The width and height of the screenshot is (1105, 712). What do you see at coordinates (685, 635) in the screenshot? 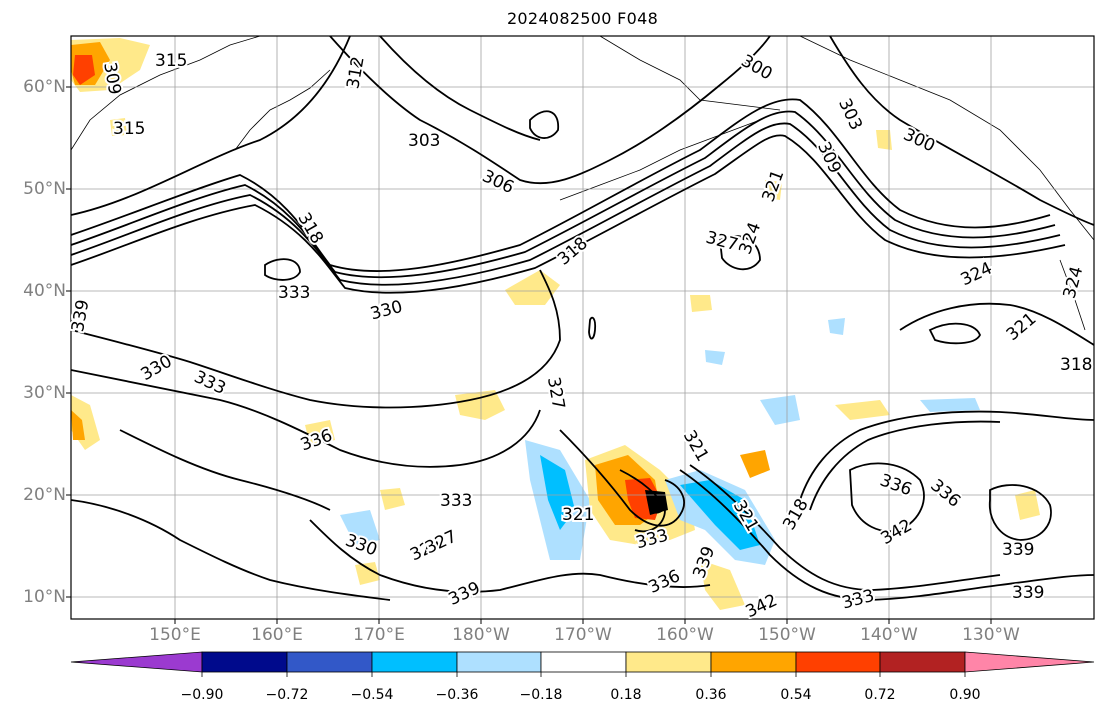
I see `lon-label: 160°W` at bounding box center [685, 635].